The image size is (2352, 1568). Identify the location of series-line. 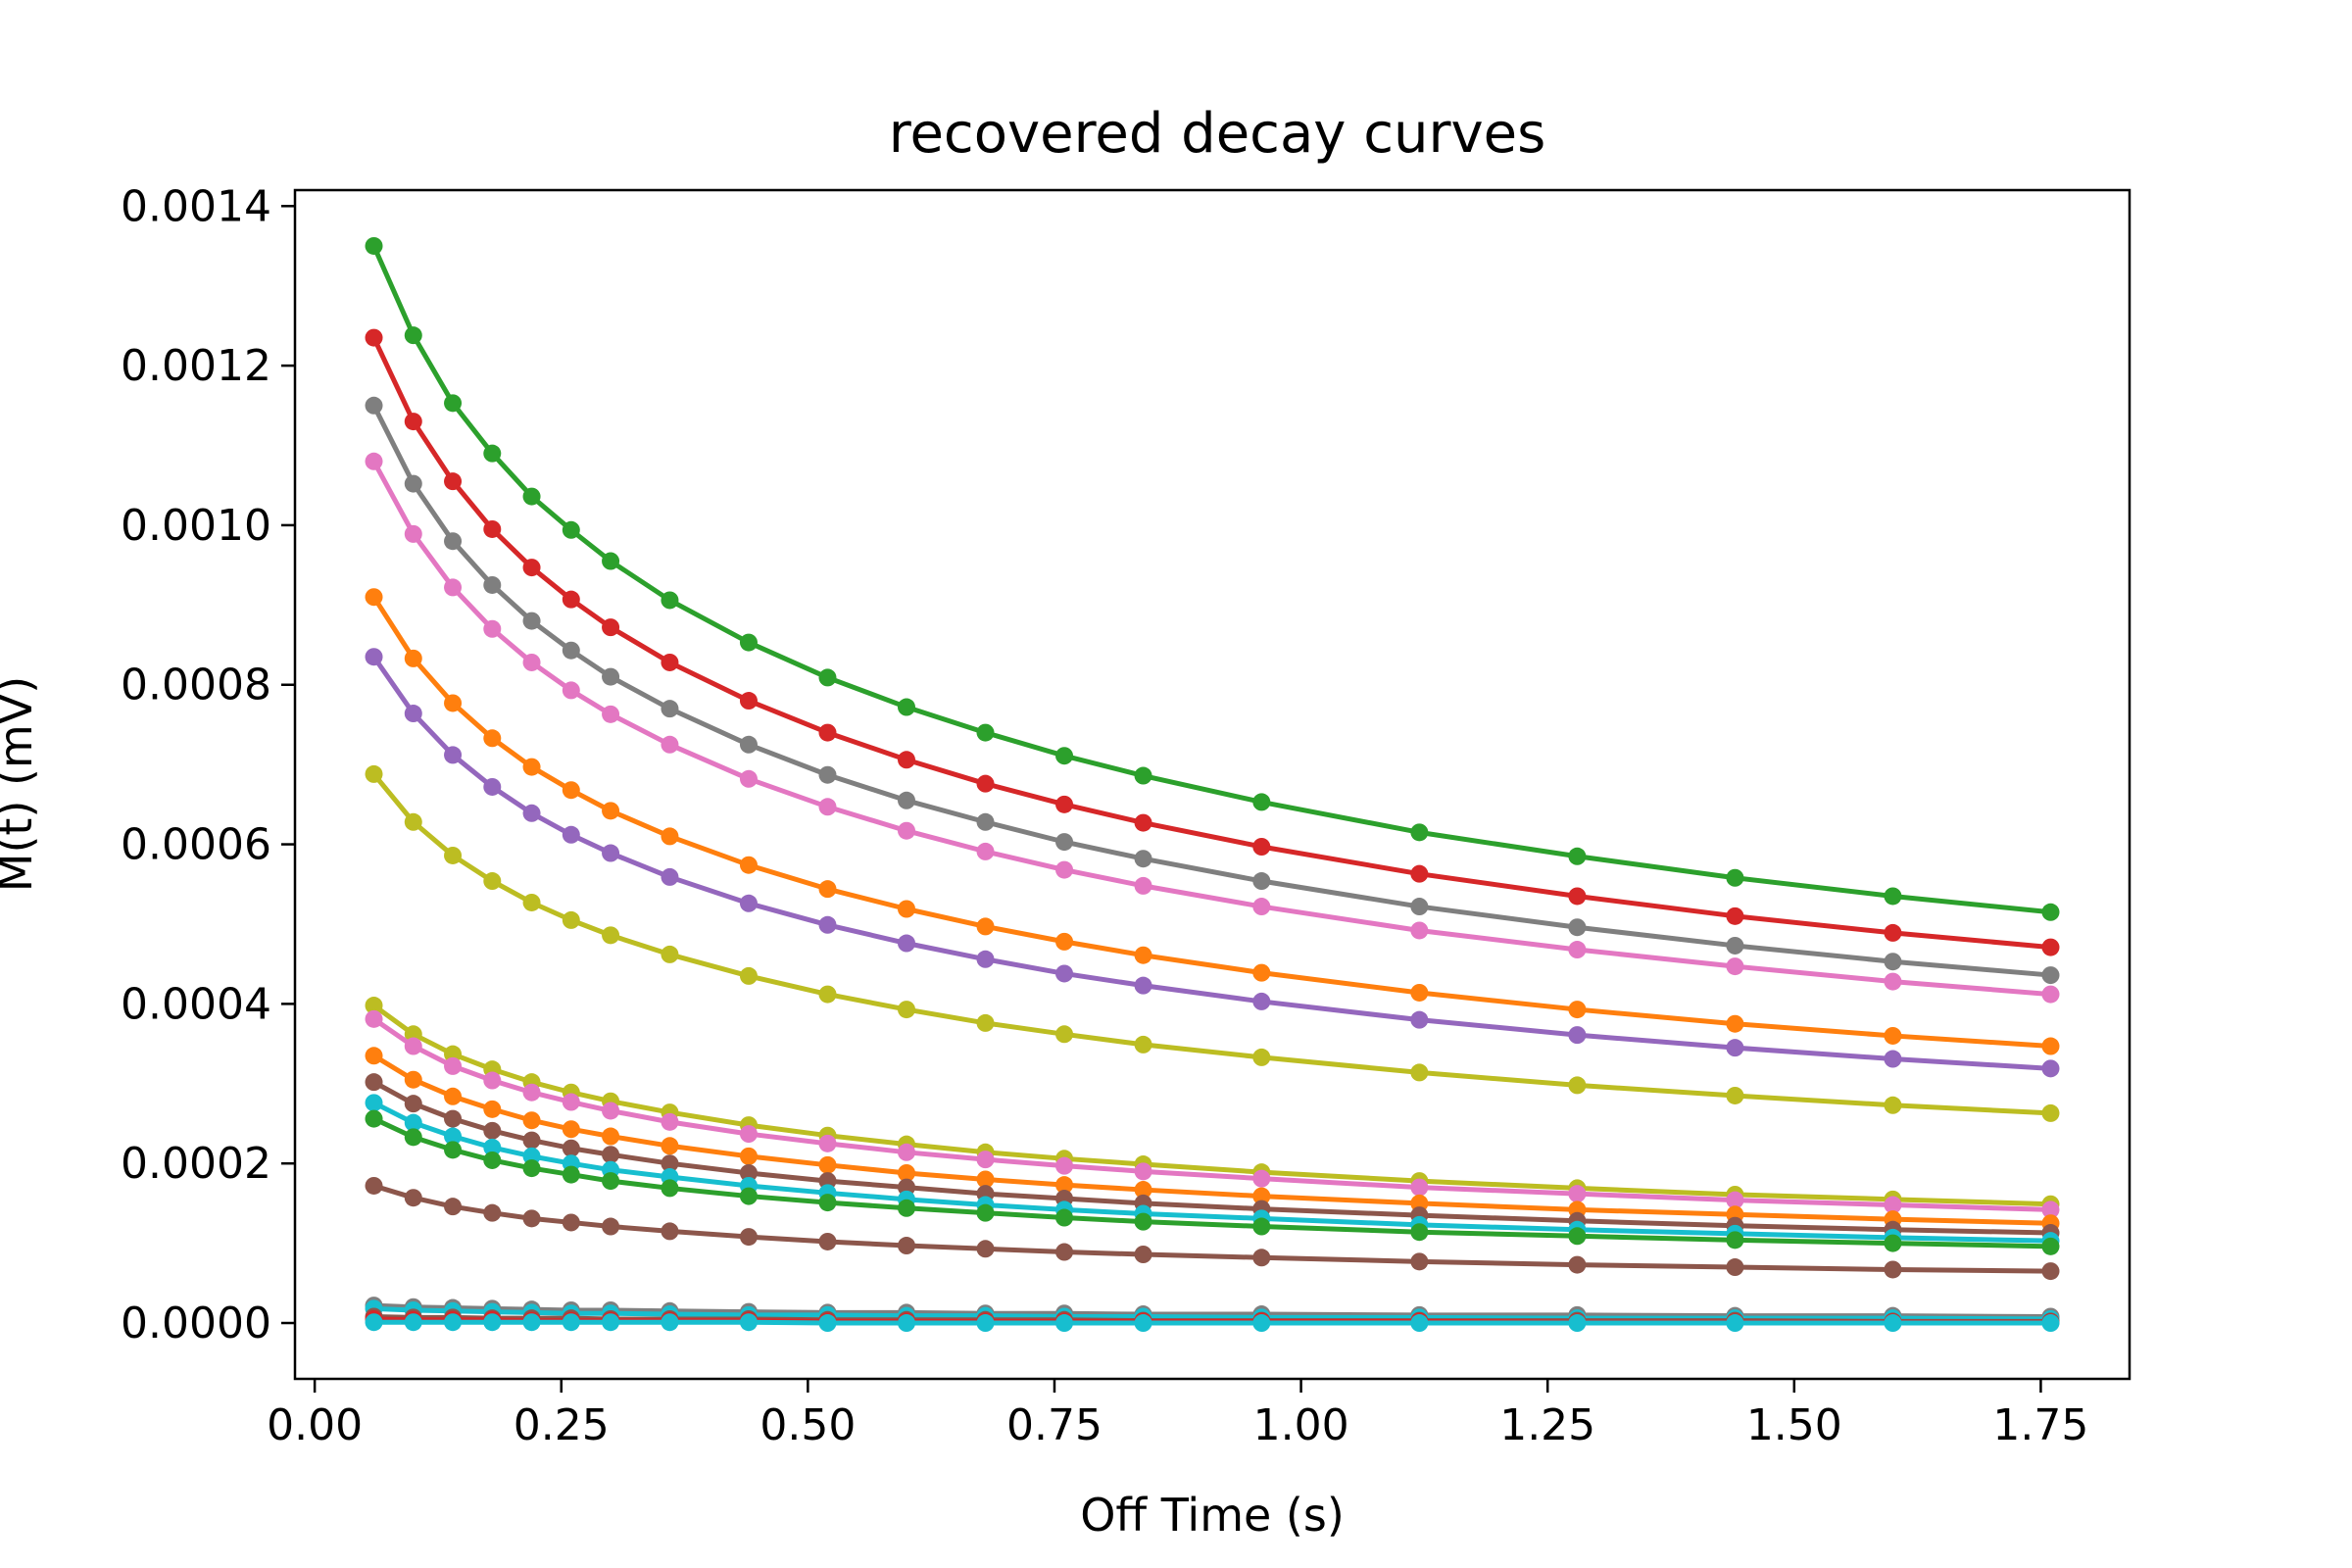
(1212, 1322).